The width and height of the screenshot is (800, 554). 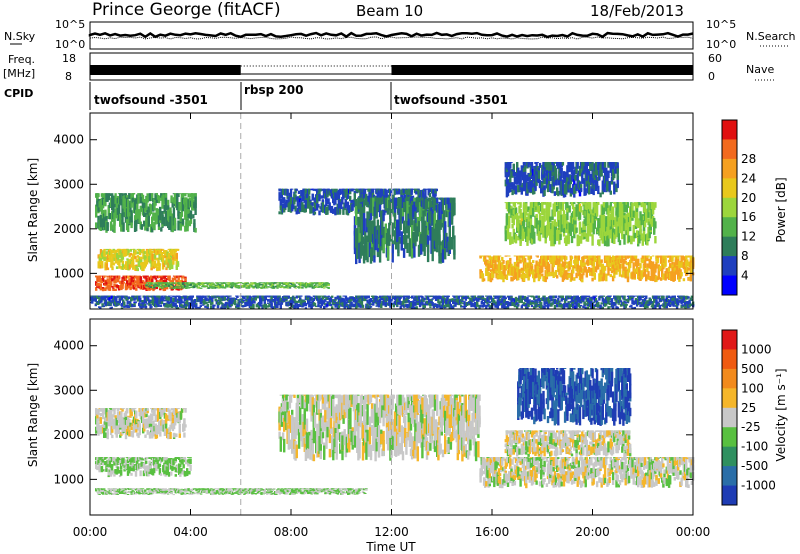 What do you see at coordinates (592, 532) in the screenshot?
I see `time-tick-label: 20:00` at bounding box center [592, 532].